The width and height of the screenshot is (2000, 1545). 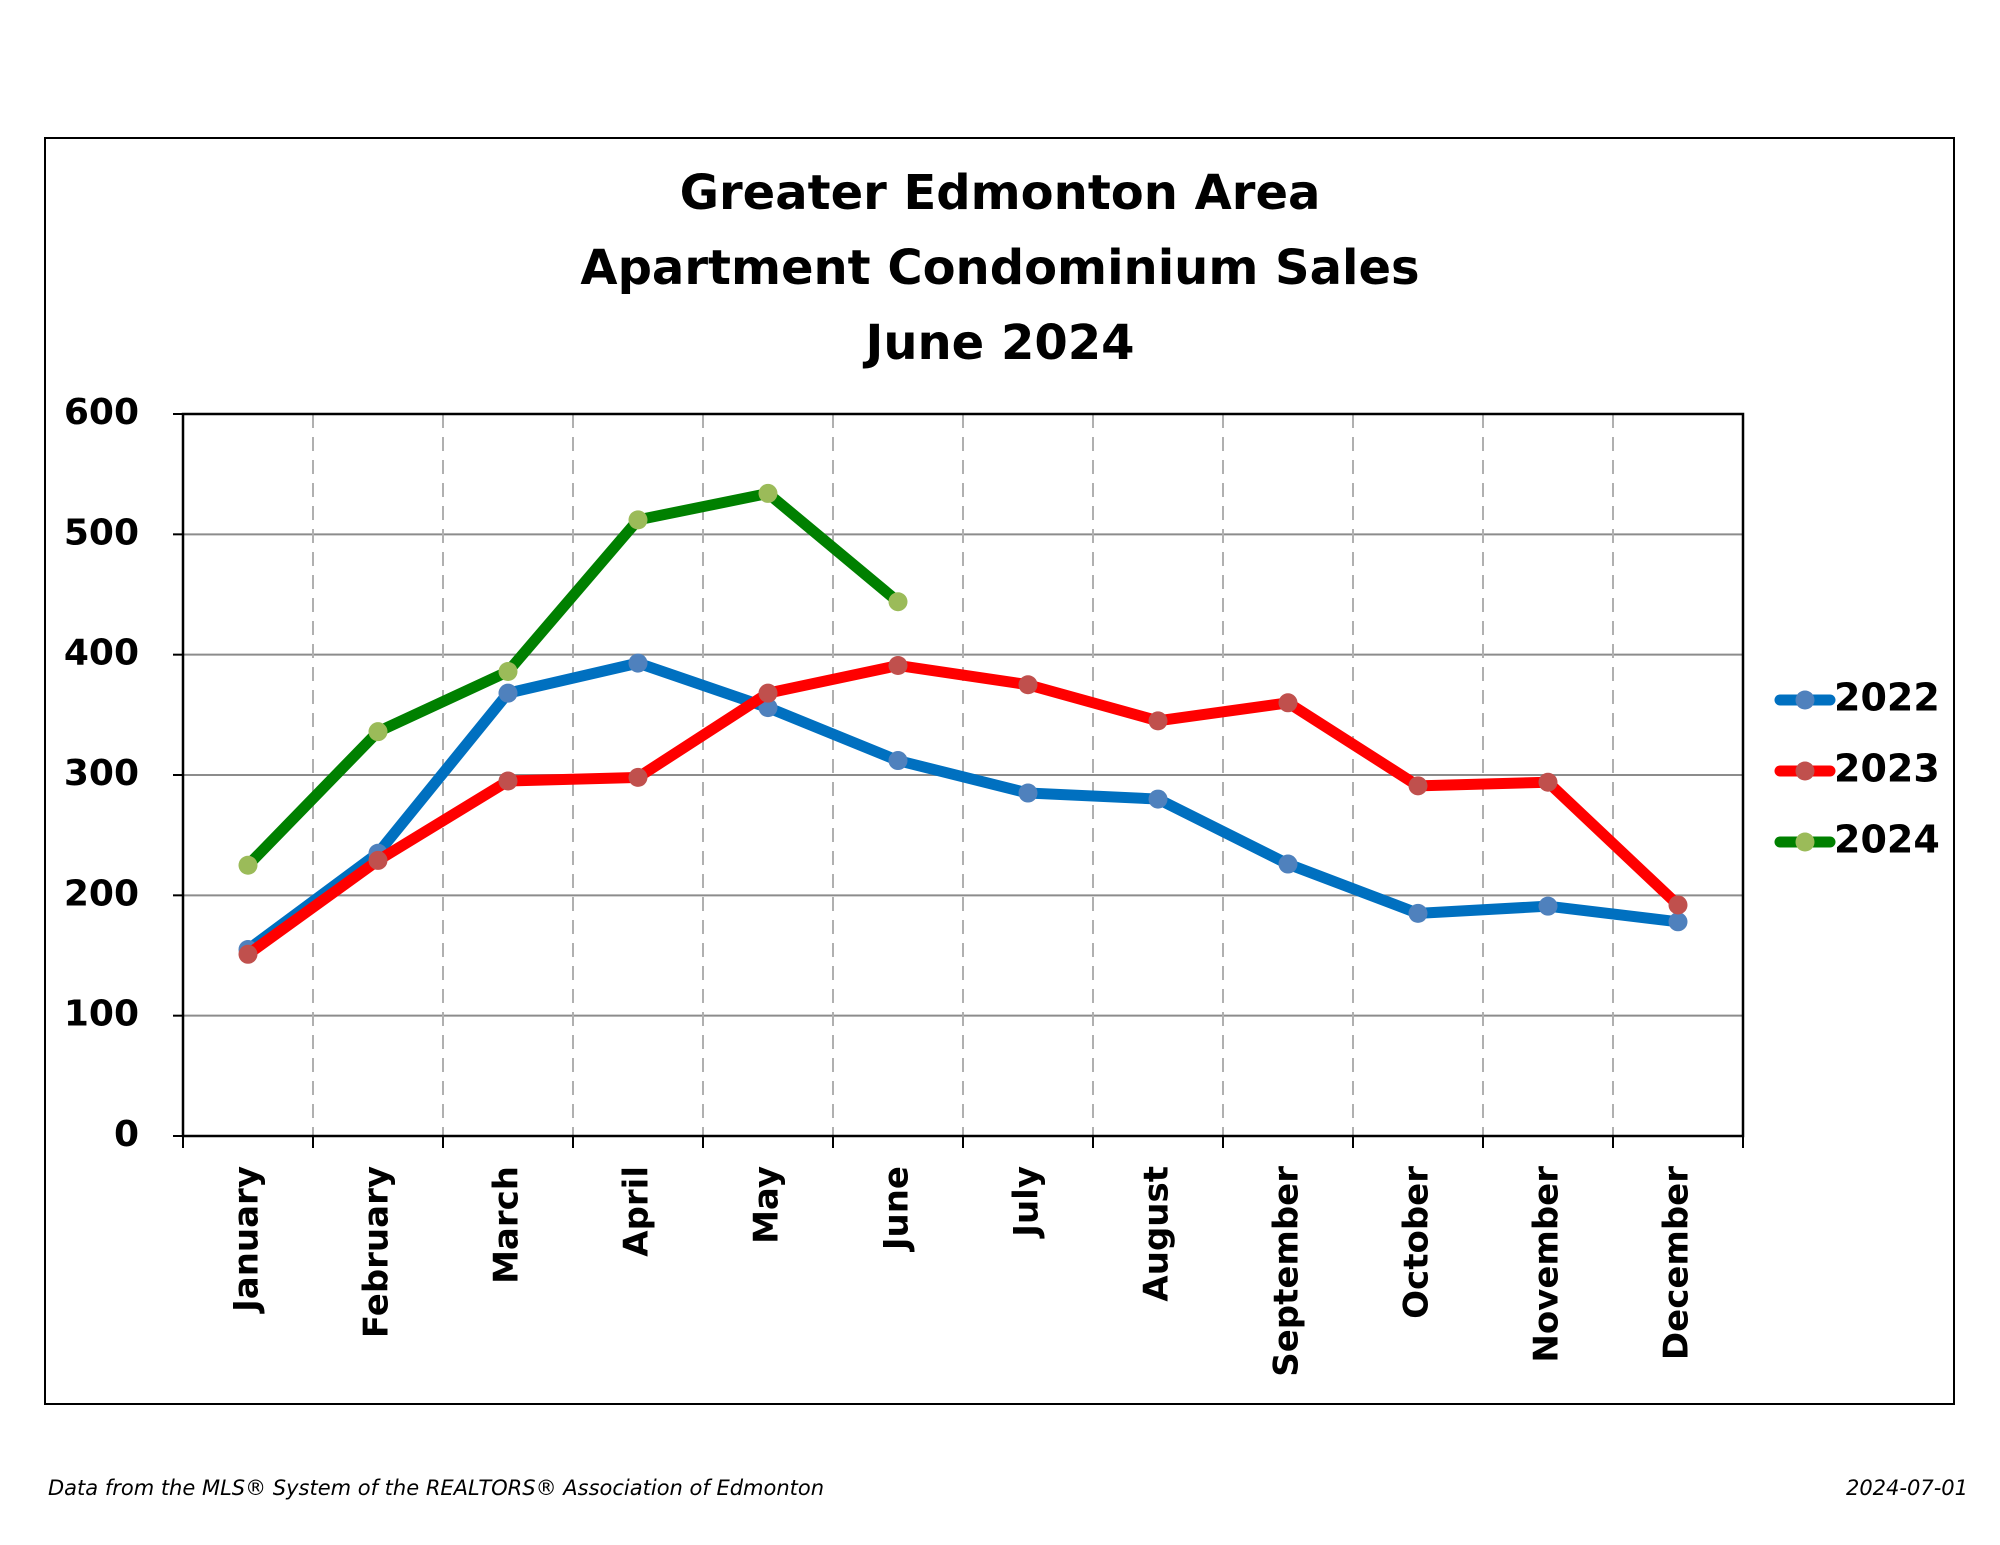 I want to click on date: 2024-07-01, so click(x=1907, y=1488).